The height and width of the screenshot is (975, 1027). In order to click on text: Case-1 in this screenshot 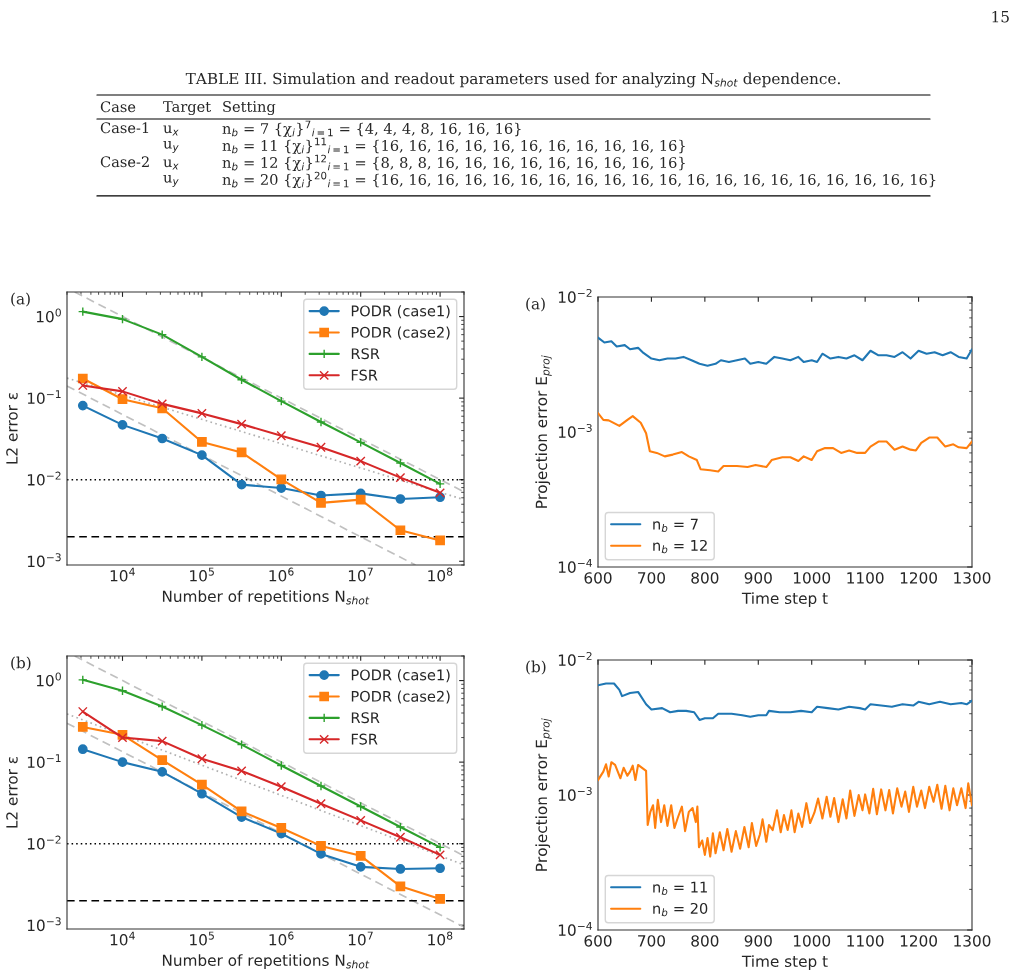, I will do `click(124, 128)`.